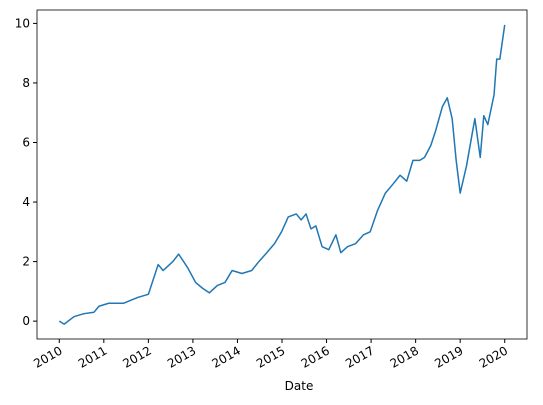 The width and height of the screenshot is (543, 405). What do you see at coordinates (270, 356) in the screenshot?
I see `x-tick-label: 2015` at bounding box center [270, 356].